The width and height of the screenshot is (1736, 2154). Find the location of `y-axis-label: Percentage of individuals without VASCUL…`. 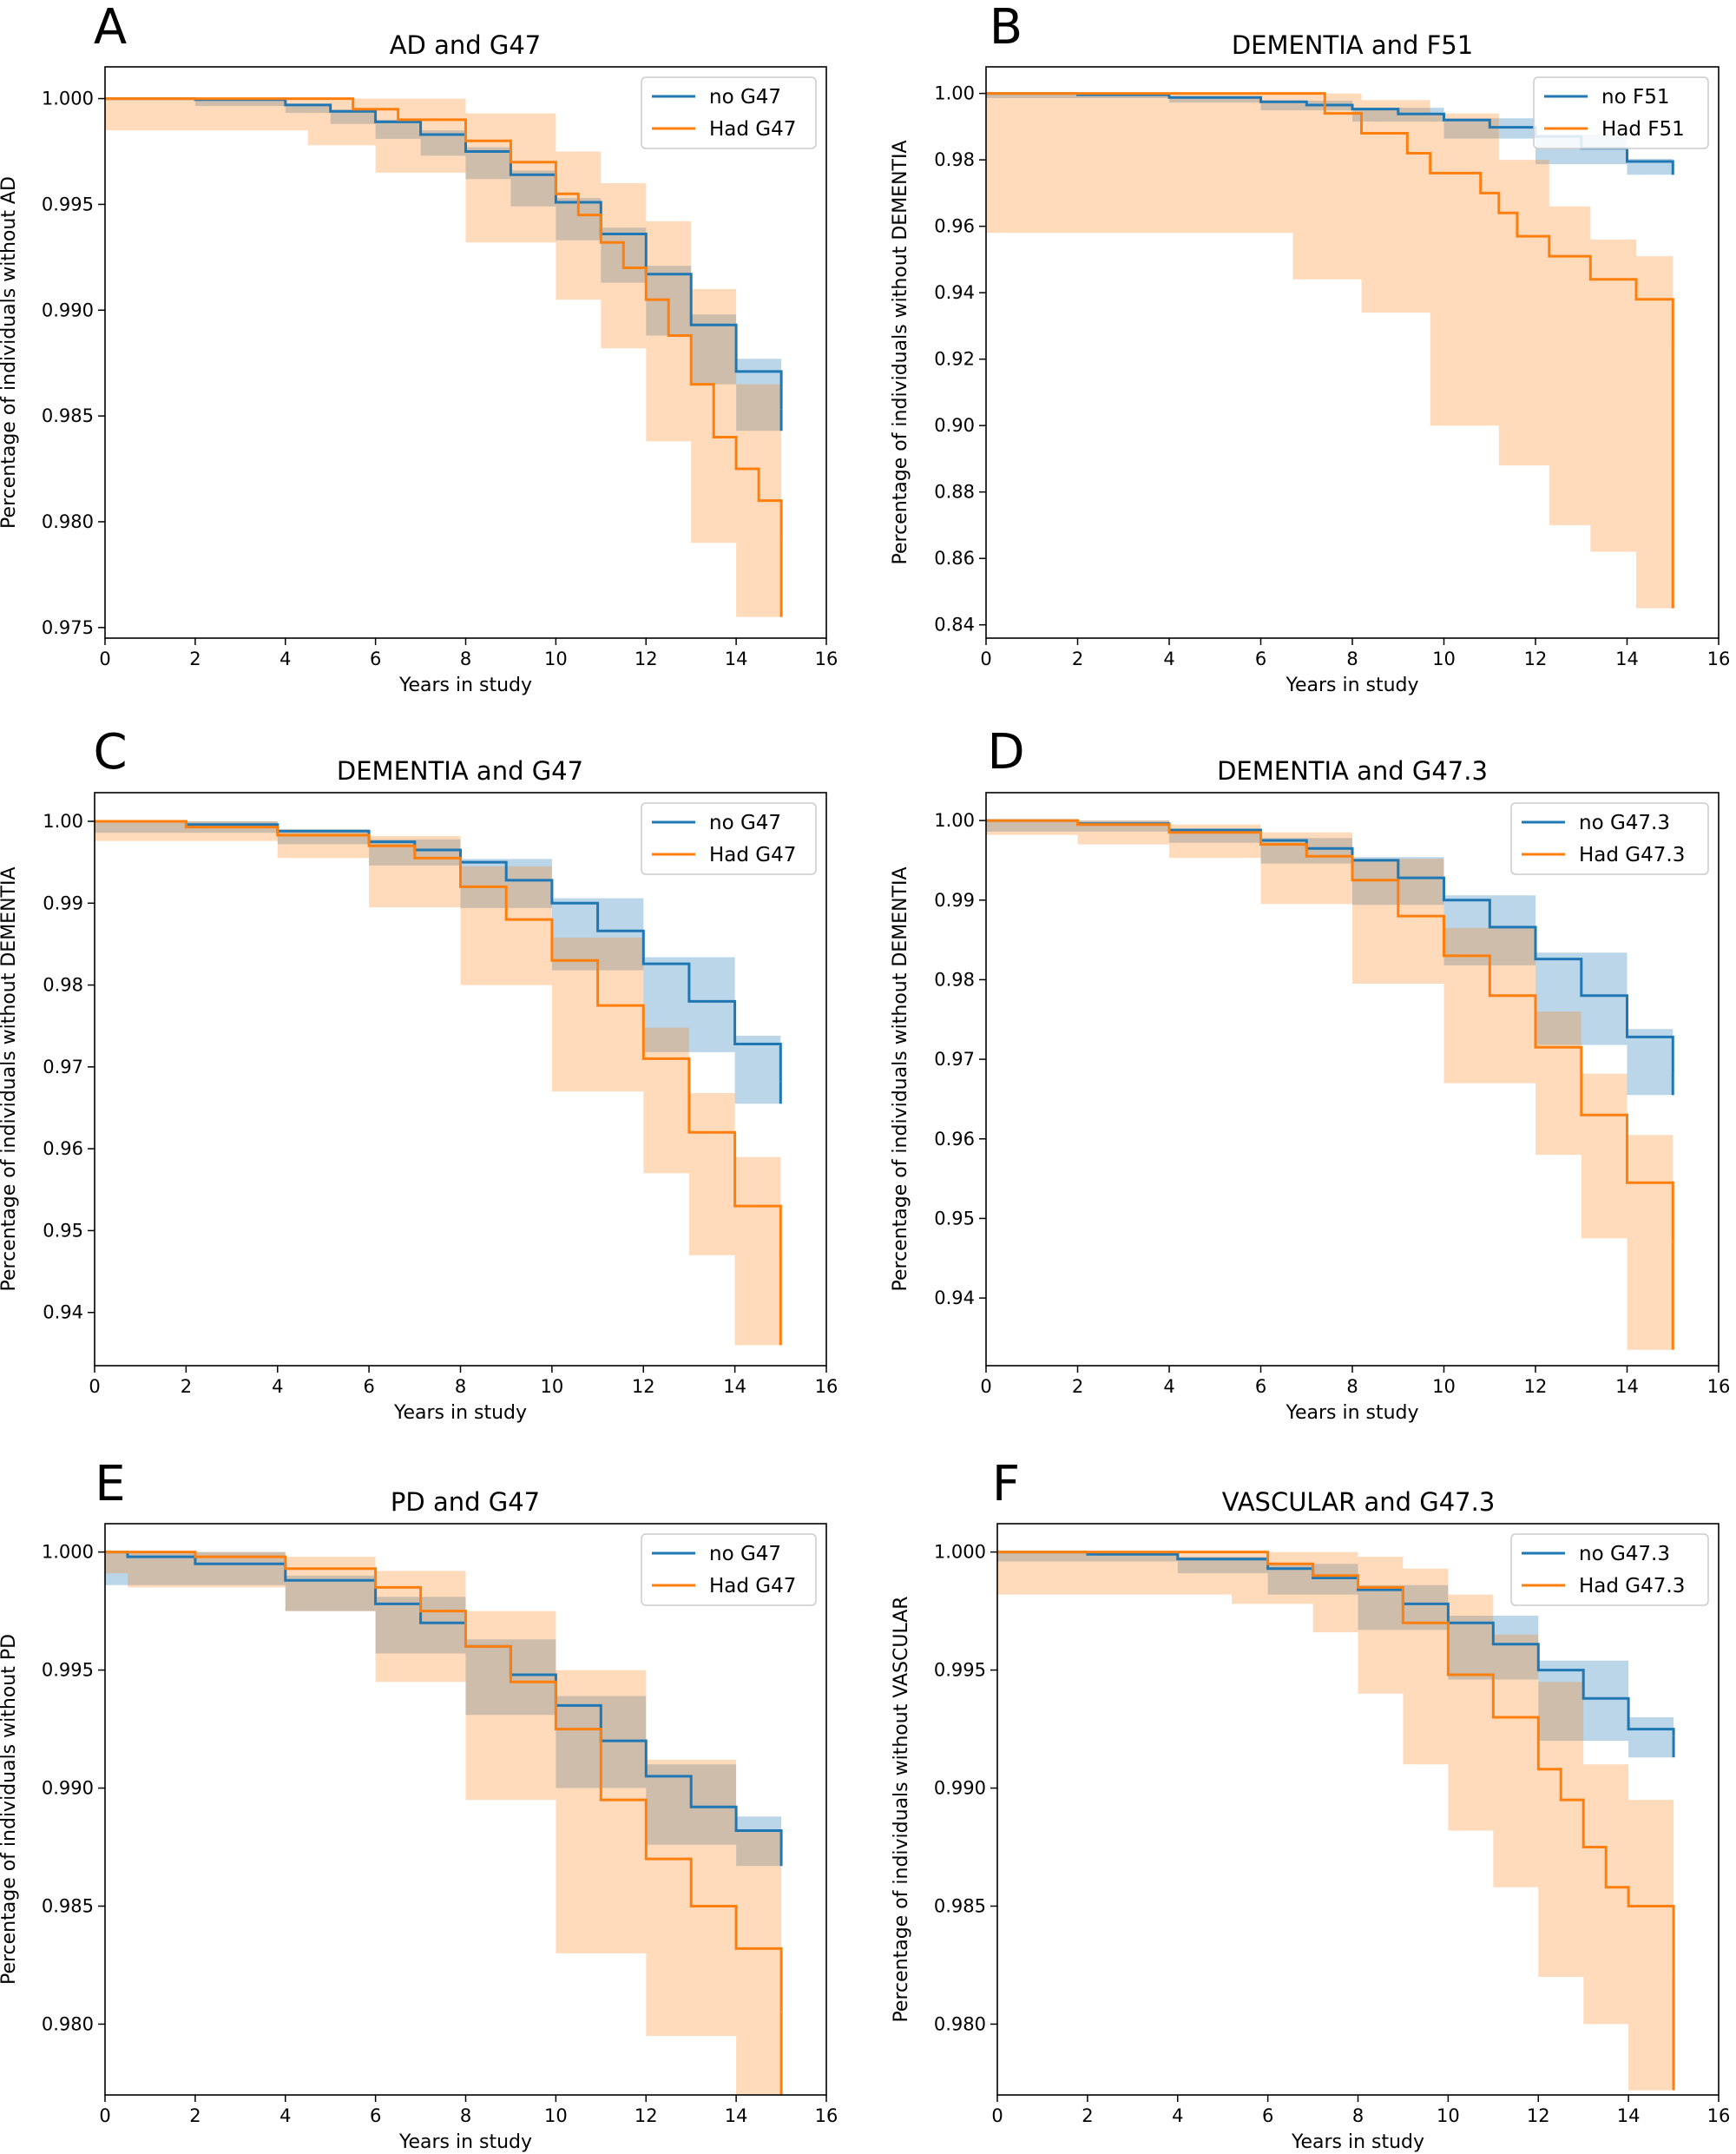

y-axis-label: Percentage of individuals without VASCUL… is located at coordinates (901, 1809).